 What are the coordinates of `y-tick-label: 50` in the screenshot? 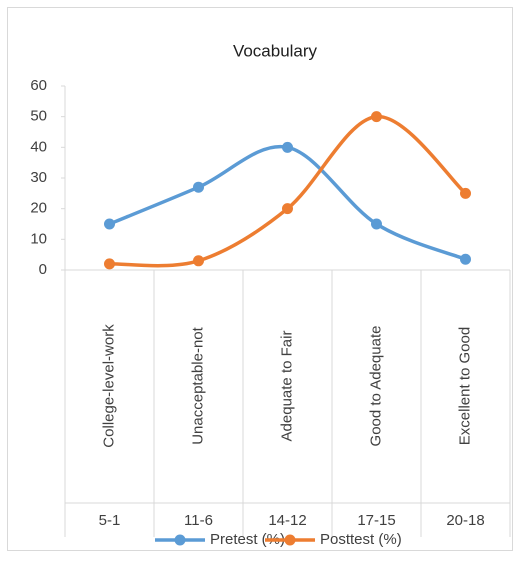 It's located at (38, 116).